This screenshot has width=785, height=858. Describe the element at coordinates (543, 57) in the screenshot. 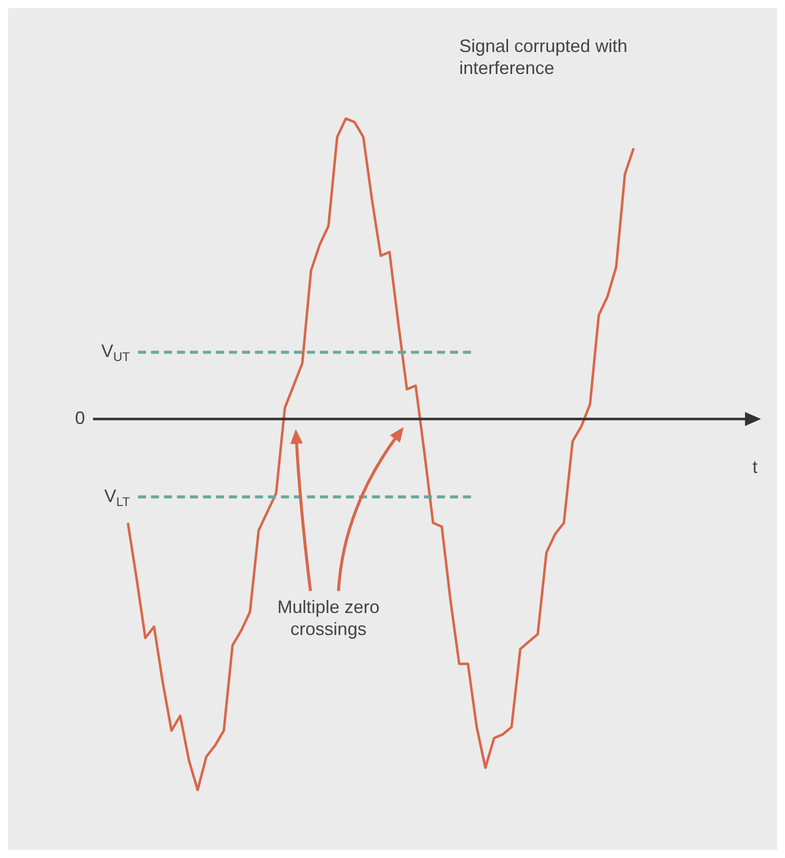

I see `text: Signal corrupted with interference` at that location.